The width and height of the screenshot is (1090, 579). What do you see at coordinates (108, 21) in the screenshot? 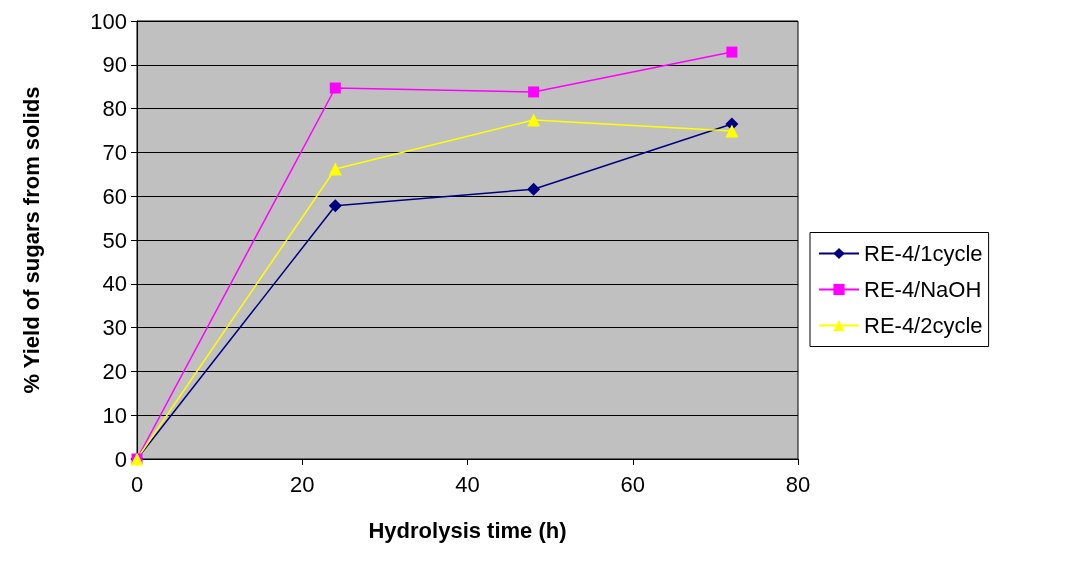
I see `y-tick-label: 100` at bounding box center [108, 21].